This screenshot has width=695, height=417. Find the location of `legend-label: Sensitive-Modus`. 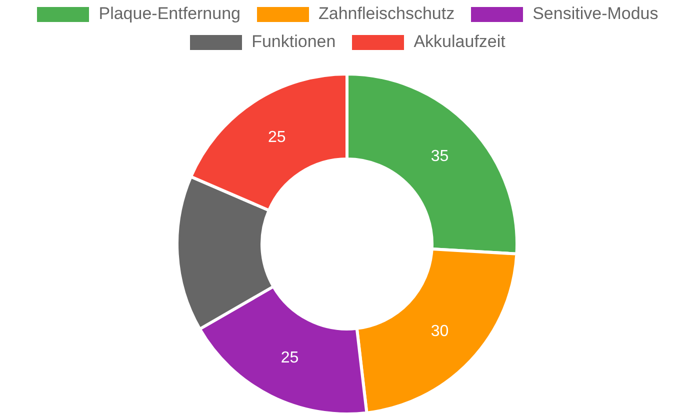

legend-label: Sensitive-Modus is located at coordinates (595, 14).